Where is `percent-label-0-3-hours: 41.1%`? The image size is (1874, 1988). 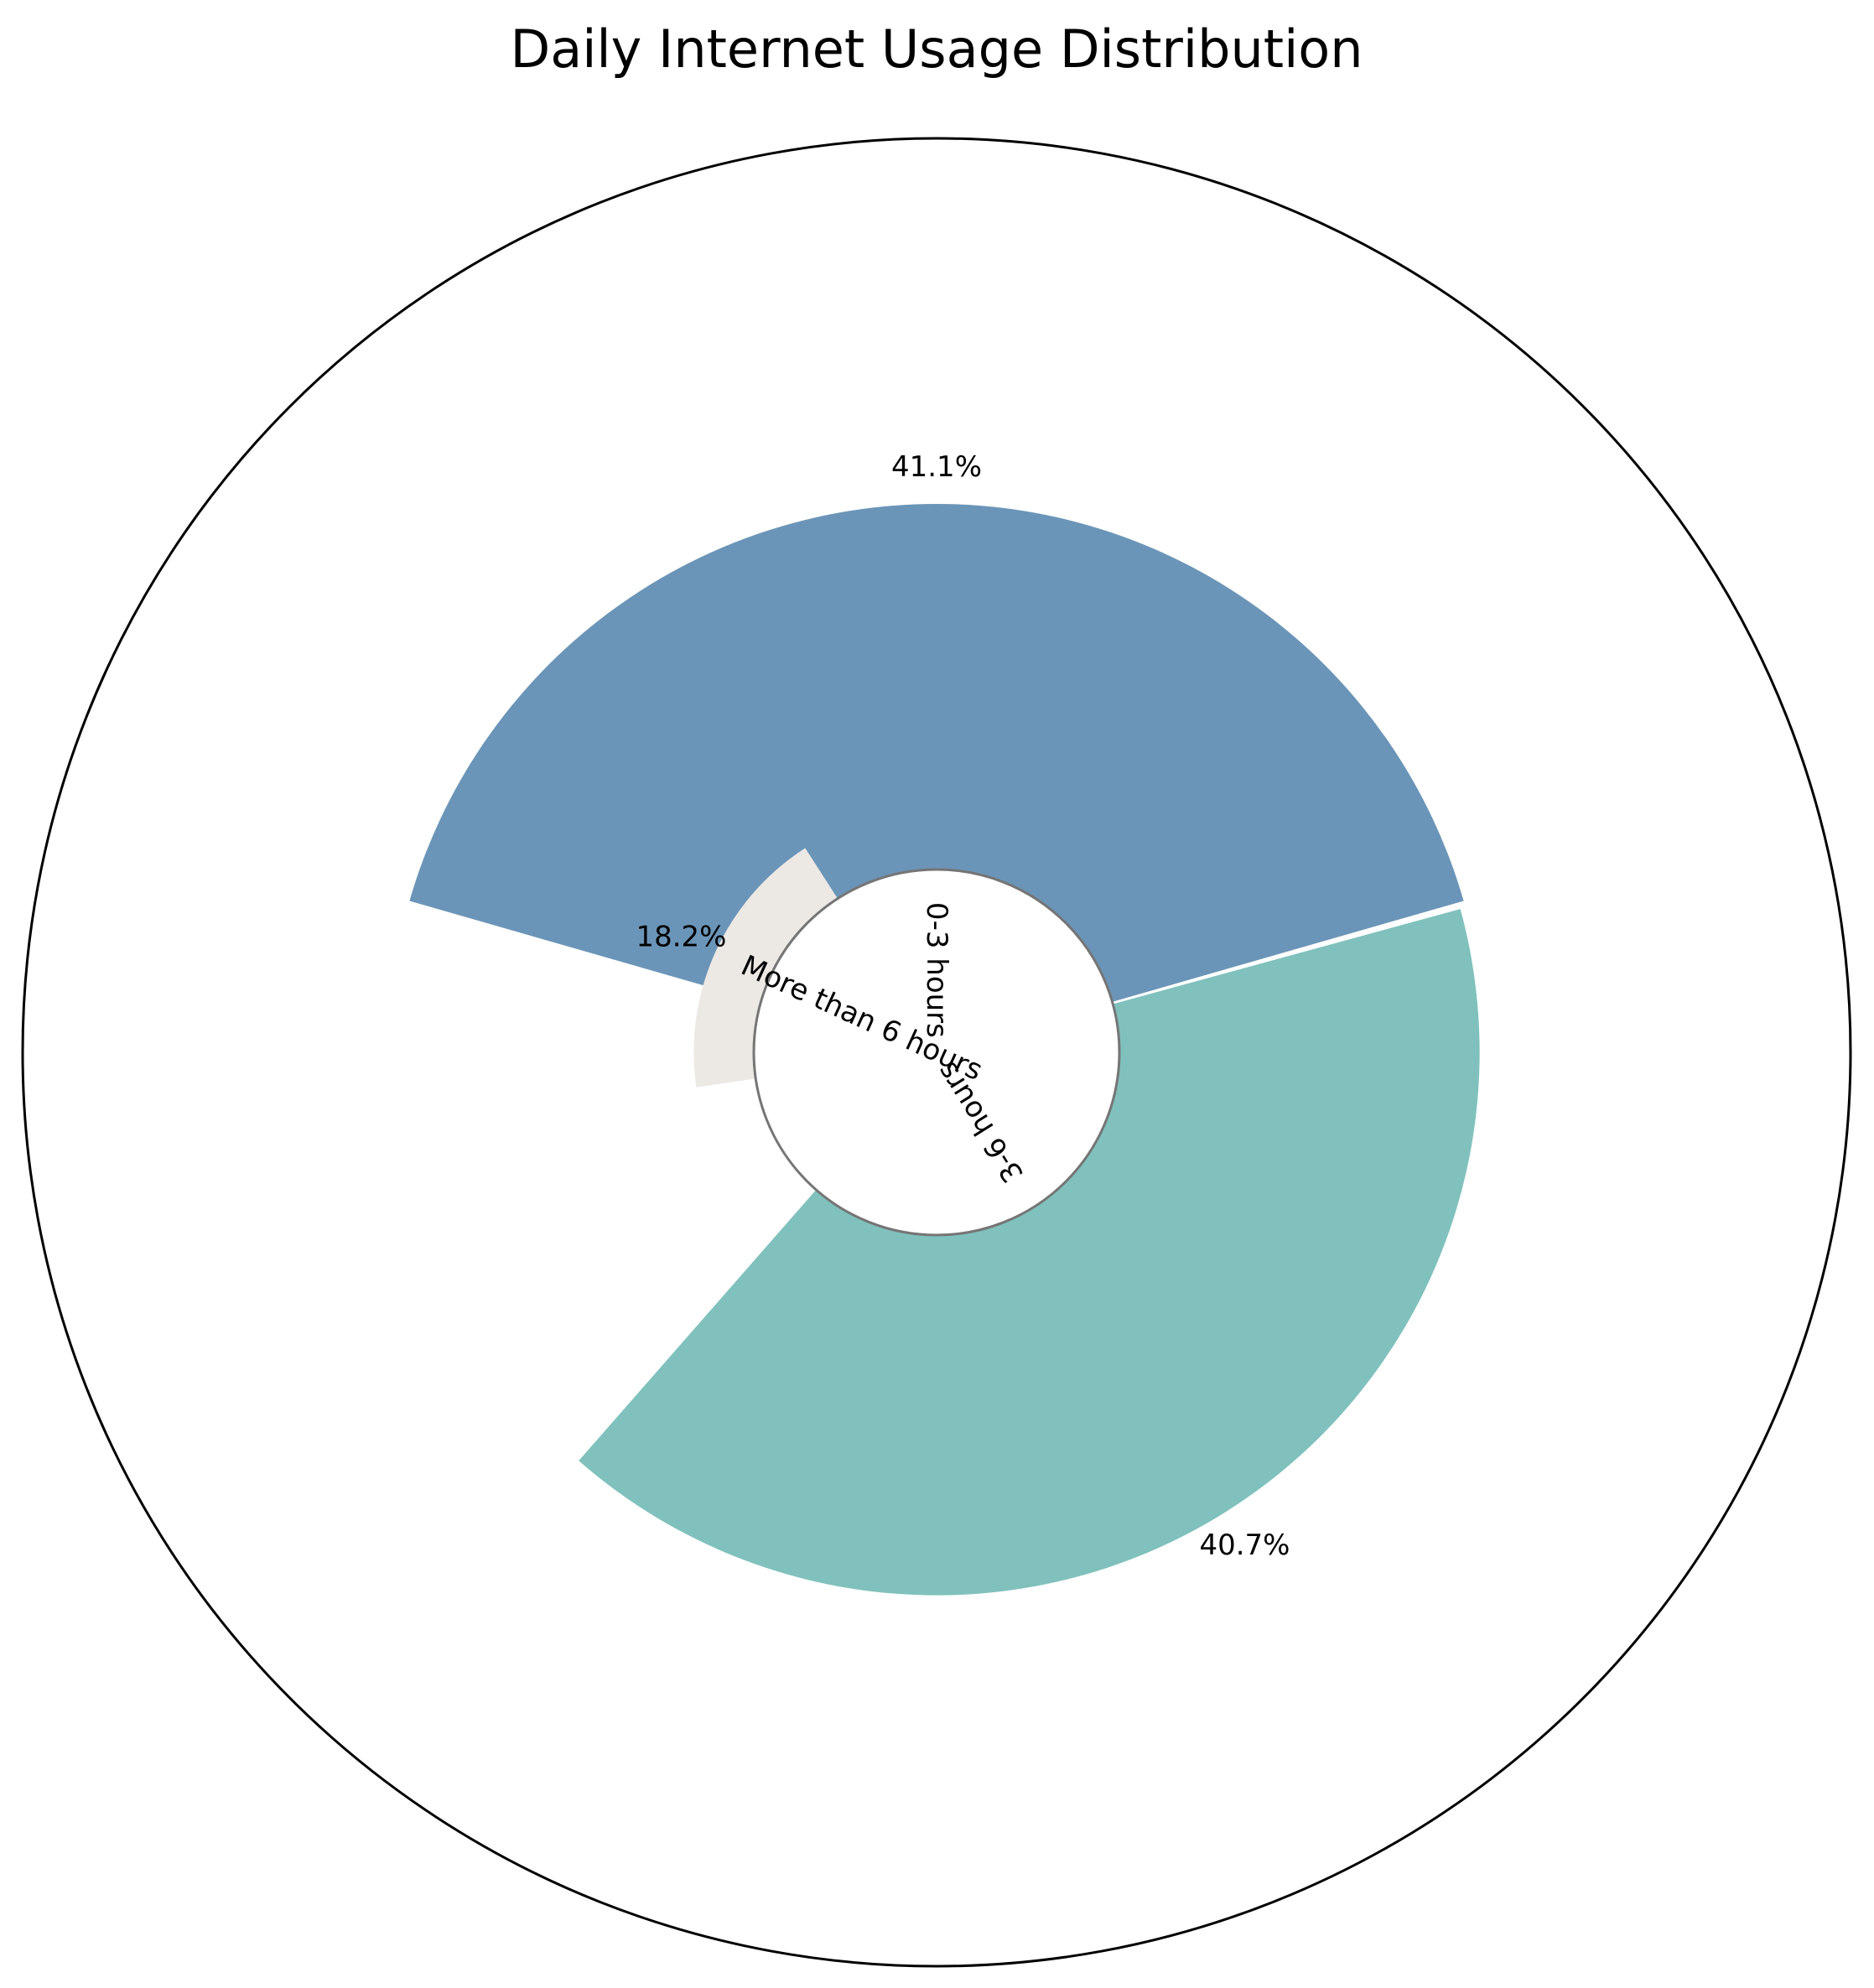
percent-label-0-3-hours: 41.1% is located at coordinates (936, 467).